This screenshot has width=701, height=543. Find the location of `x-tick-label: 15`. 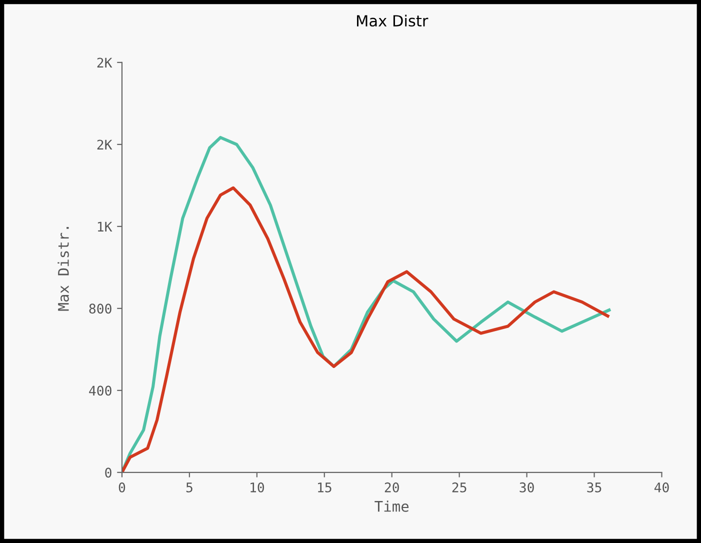

x-tick-label: 15 is located at coordinates (325, 487).